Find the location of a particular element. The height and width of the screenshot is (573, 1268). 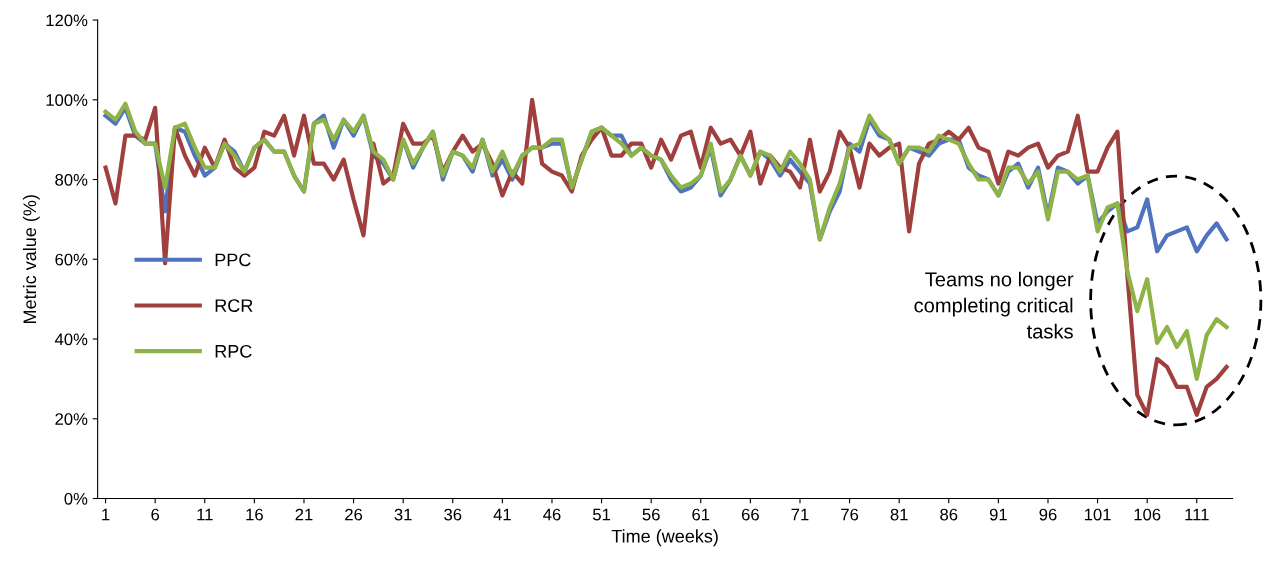

x-tick-label: 26 is located at coordinates (354, 514).